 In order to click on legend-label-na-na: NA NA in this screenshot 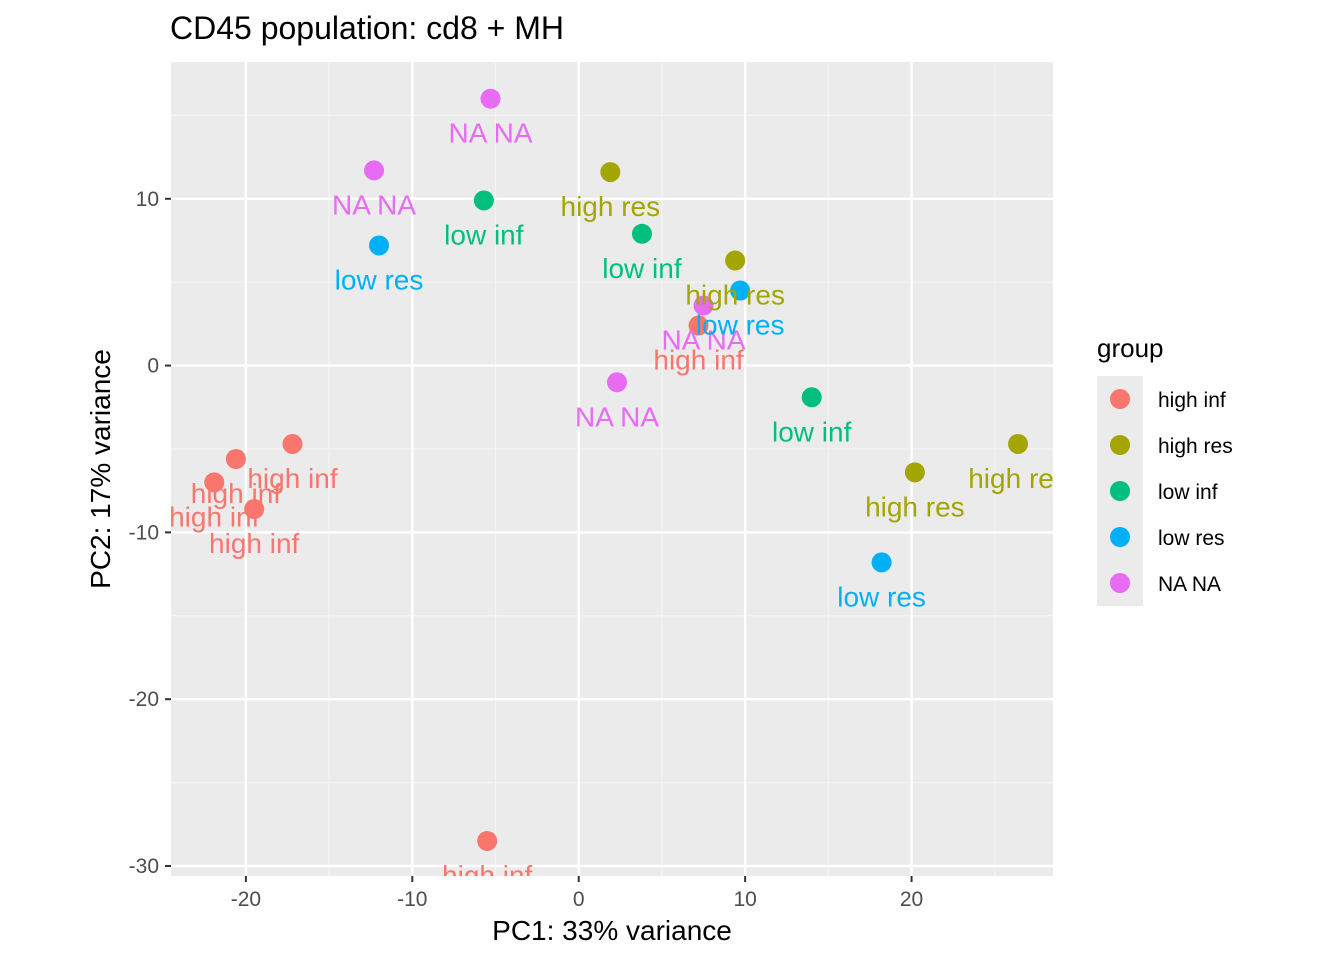, I will do `click(1189, 584)`.